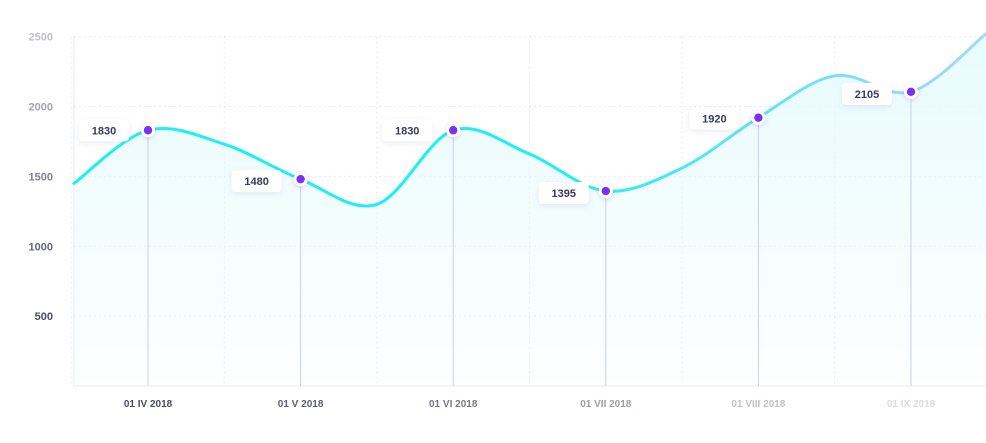  I want to click on x-tick-label: 01 IX 2018, so click(911, 404).